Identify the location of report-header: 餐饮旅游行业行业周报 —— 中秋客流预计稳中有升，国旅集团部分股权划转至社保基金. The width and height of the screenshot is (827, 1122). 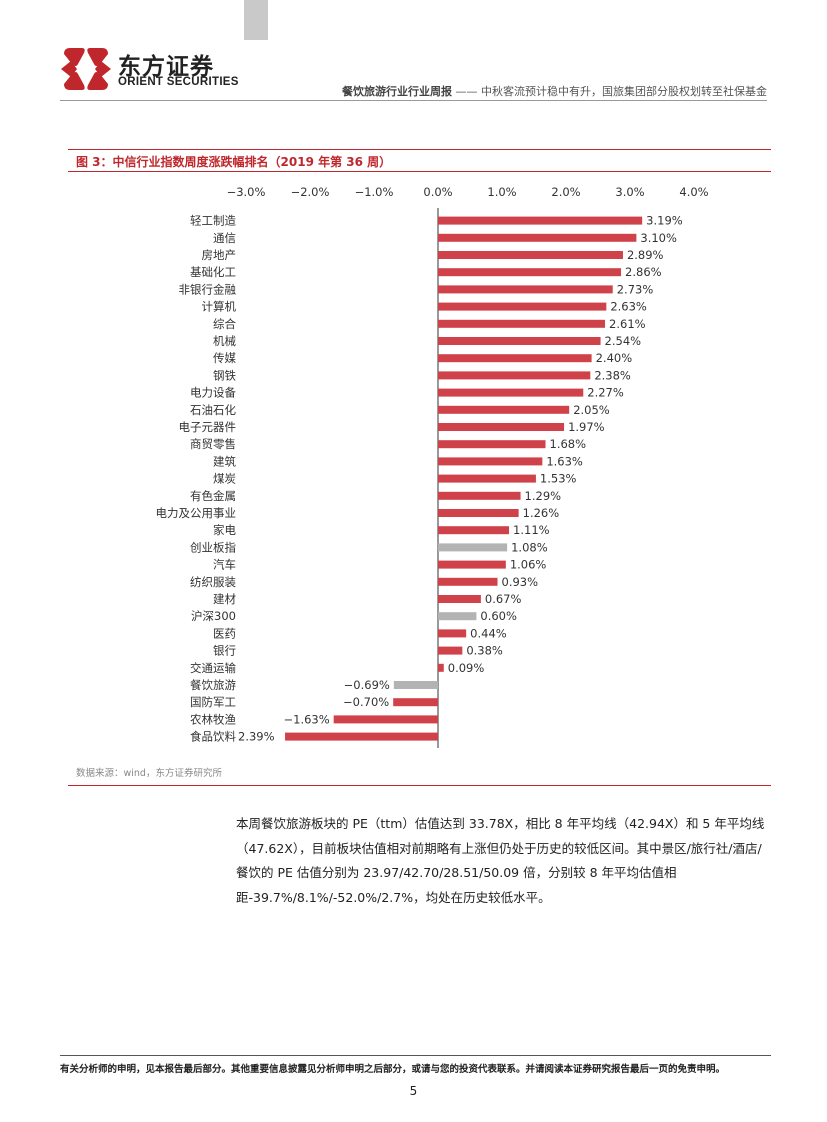
(554, 91).